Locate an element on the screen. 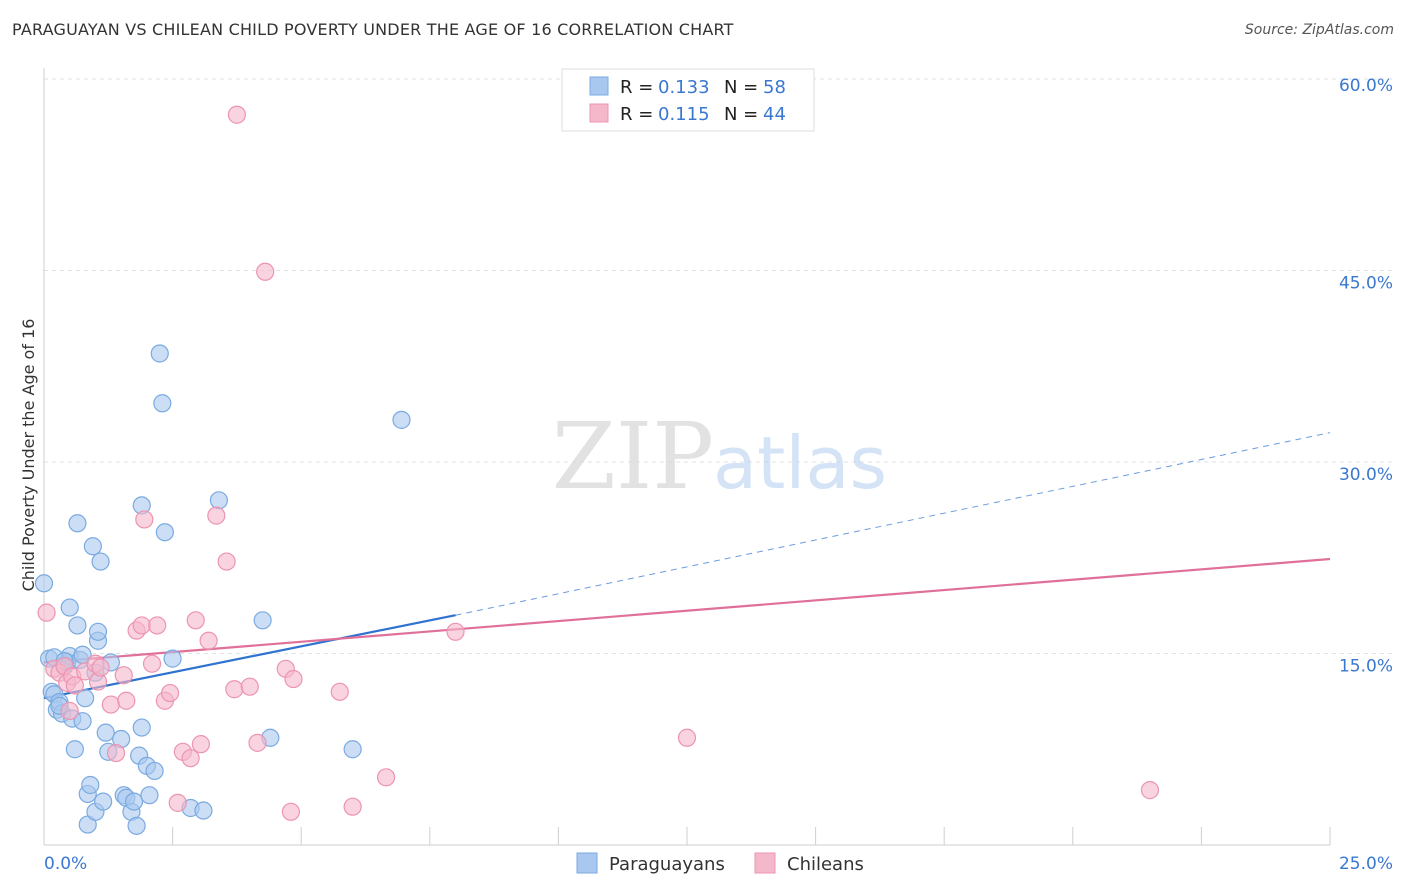  y-tick-label-15: 15.0% is located at coordinates (1366, 667).